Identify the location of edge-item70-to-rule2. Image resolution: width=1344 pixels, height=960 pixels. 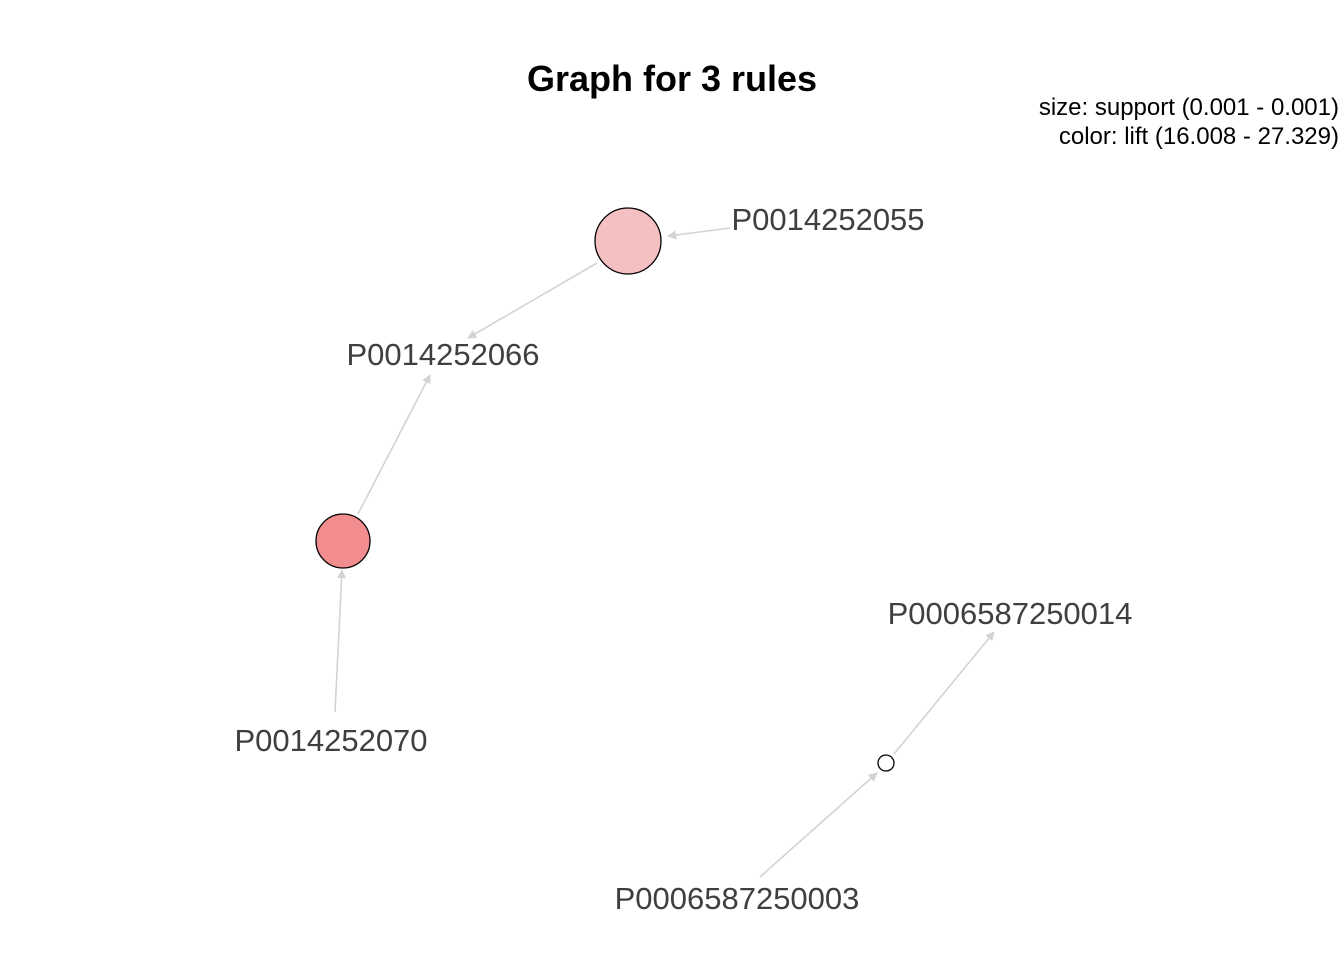
(340, 641).